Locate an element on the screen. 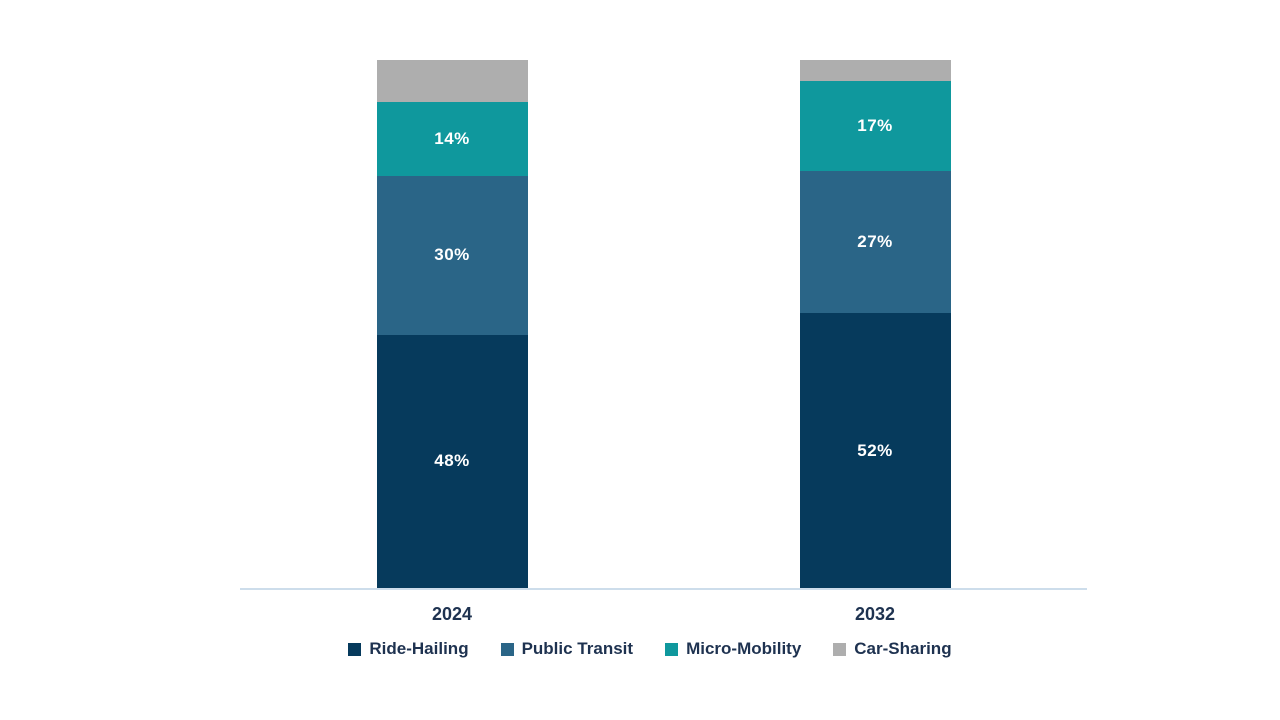 The height and width of the screenshot is (720, 1280). legend-item-micro-mobility: Micro-Mobility is located at coordinates (733, 649).